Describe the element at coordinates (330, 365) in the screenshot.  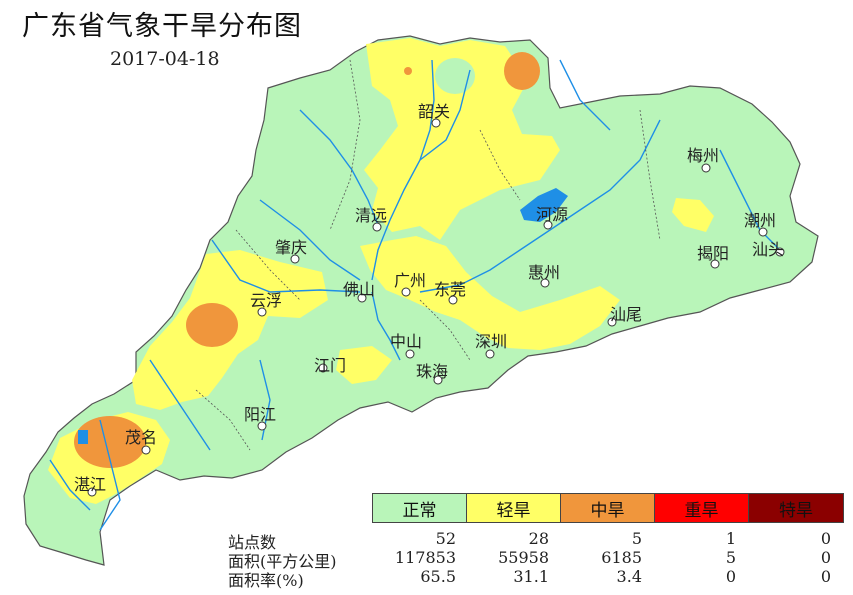
I see `city-label-jiangmen: 江门` at that location.